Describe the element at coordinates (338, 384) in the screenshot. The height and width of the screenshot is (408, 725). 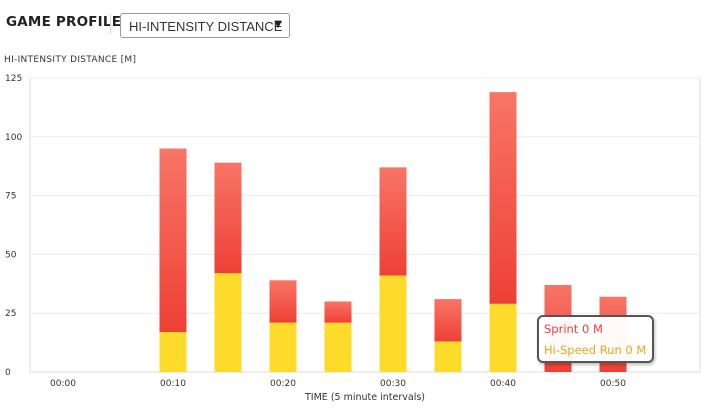
I see `x-axis-ticks: 00:00 00:10 00:20 00:30 00:40 00:50` at that location.